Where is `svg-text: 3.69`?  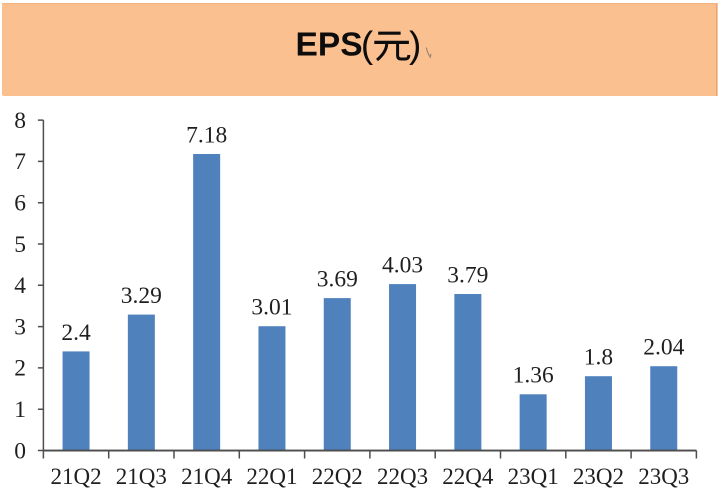
svg-text: 3.69 is located at coordinates (337, 280).